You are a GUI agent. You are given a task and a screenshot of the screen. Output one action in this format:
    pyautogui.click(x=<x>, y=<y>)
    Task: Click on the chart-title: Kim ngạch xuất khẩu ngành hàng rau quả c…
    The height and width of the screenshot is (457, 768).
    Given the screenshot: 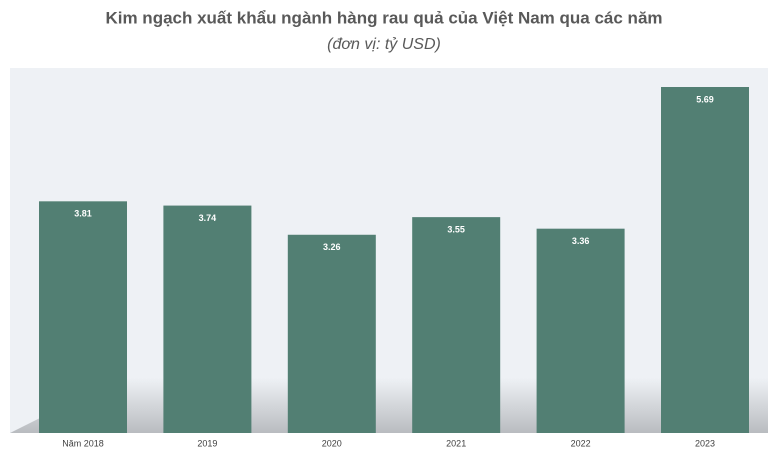 What is the action you would take?
    pyautogui.click(x=383, y=17)
    